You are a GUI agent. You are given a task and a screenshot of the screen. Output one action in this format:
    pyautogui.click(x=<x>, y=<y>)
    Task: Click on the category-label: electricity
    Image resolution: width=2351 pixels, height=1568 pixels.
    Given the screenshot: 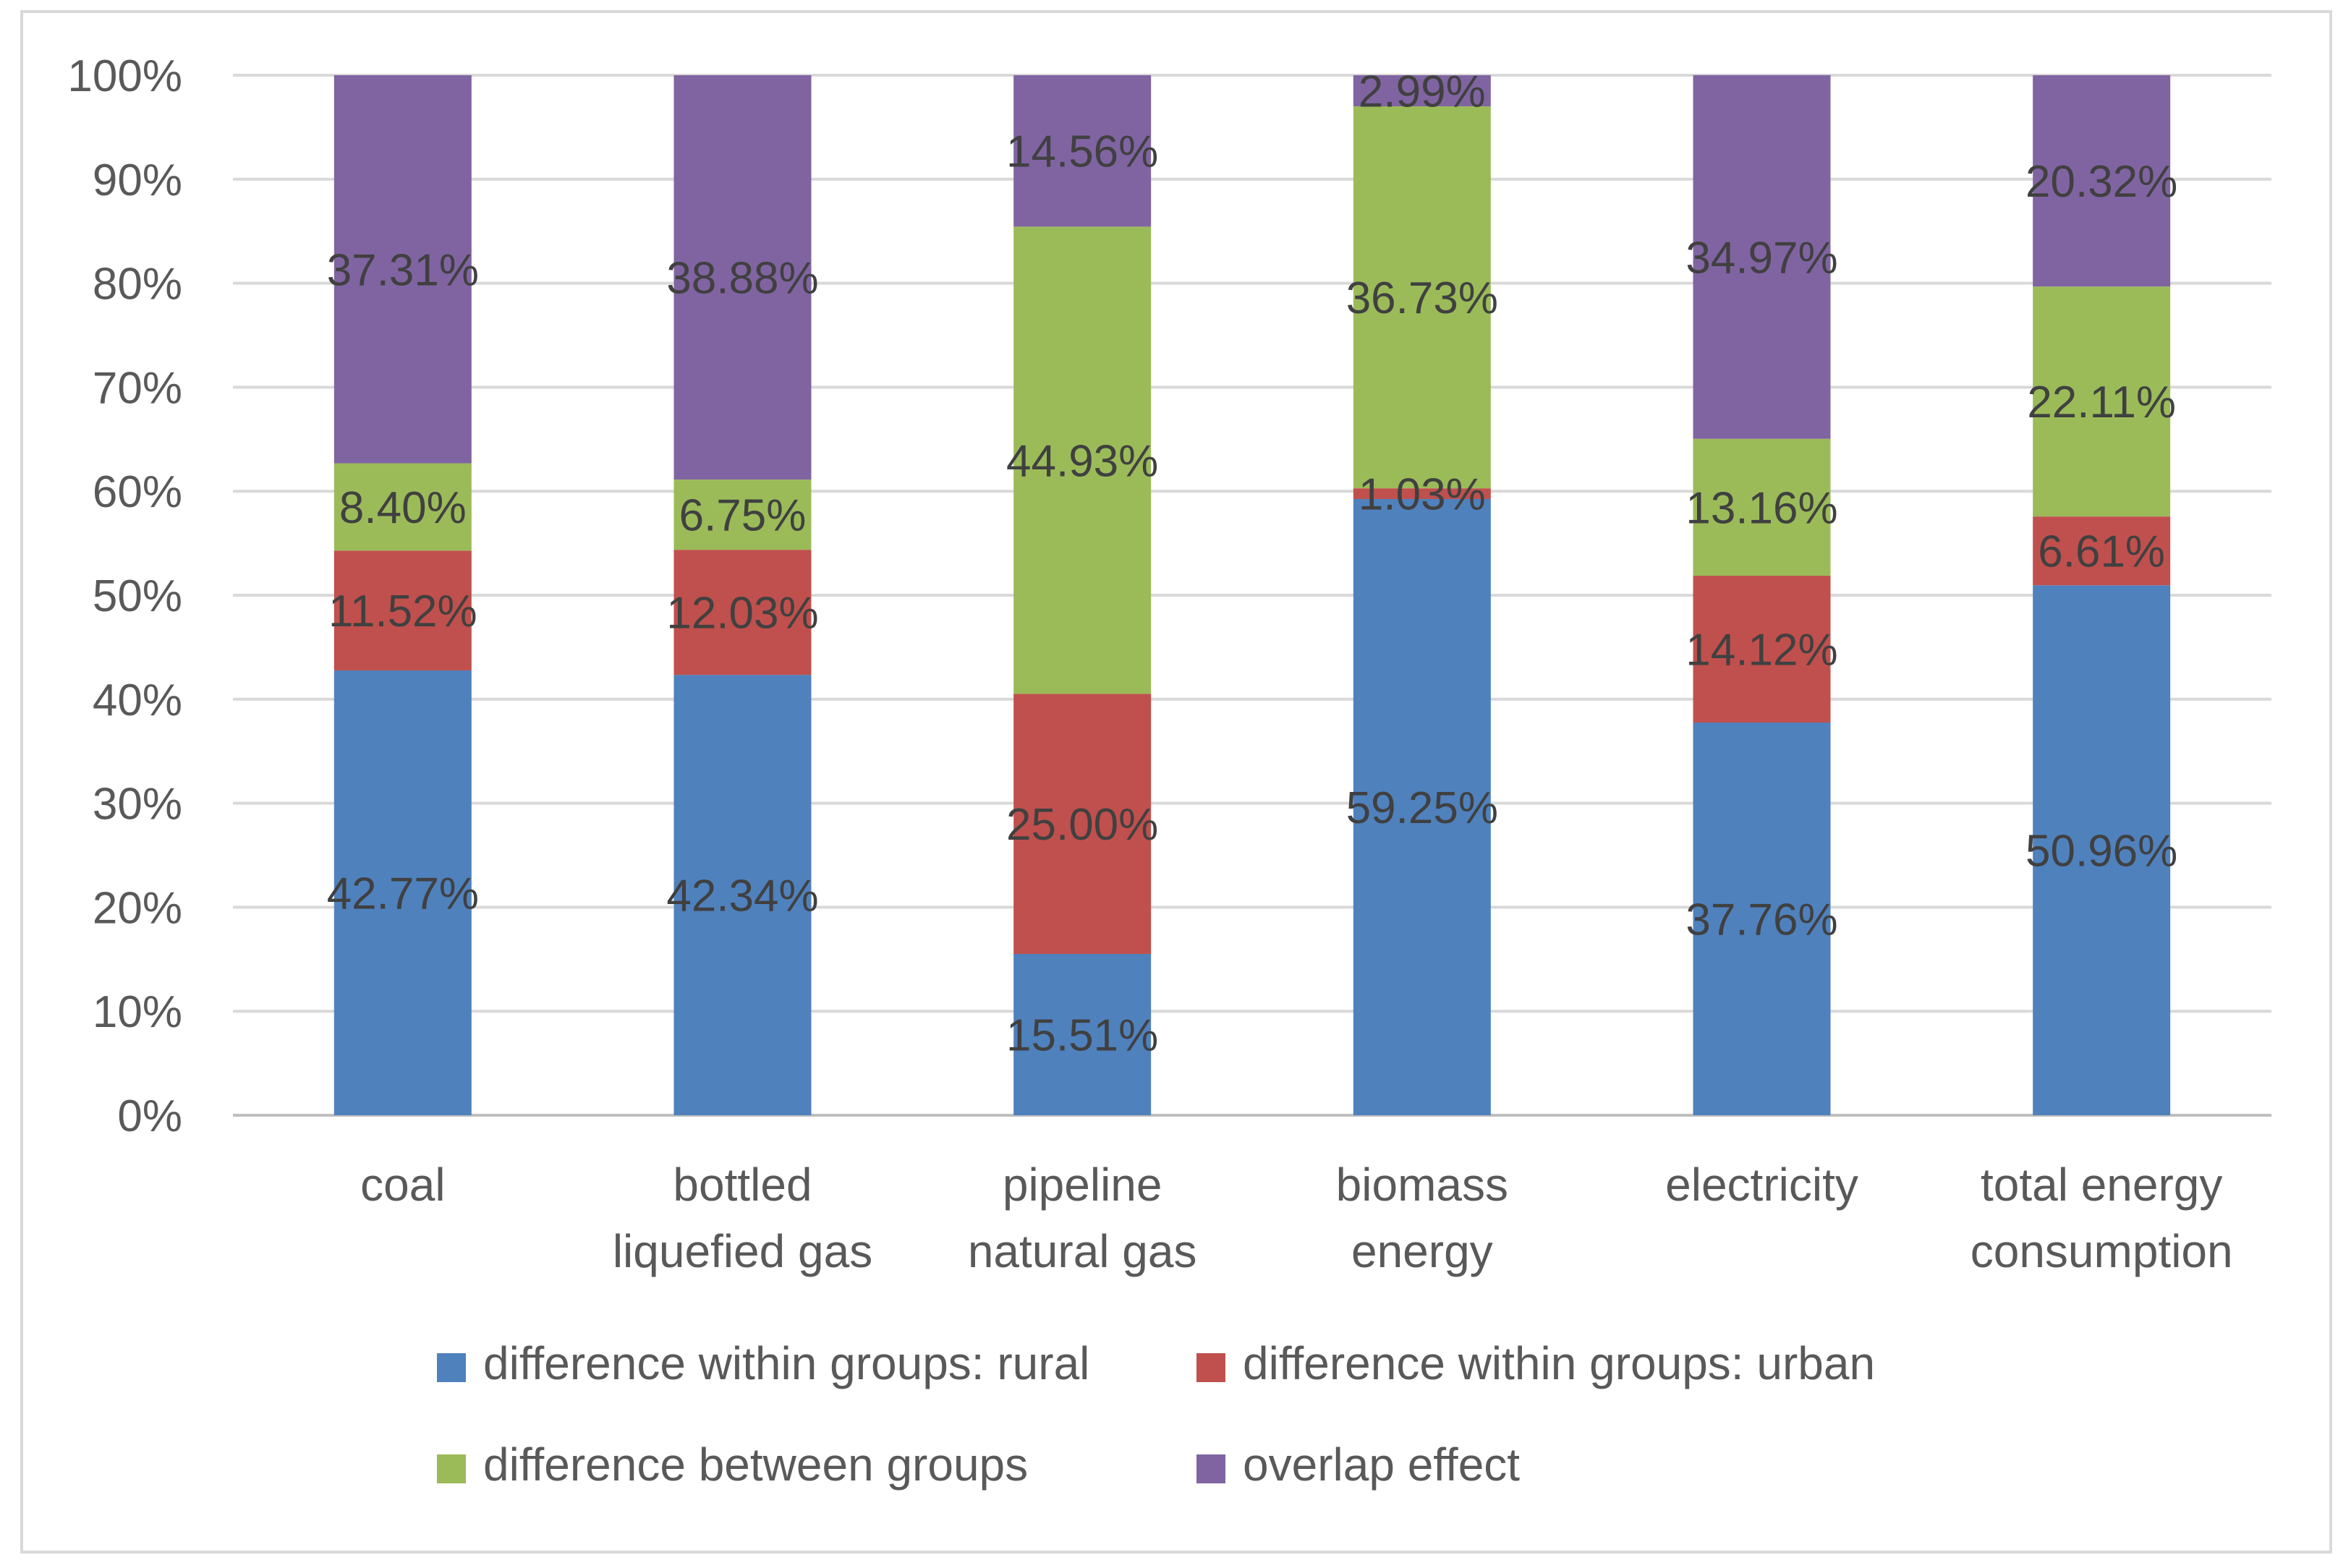 What is the action you would take?
    pyautogui.click(x=1761, y=1185)
    